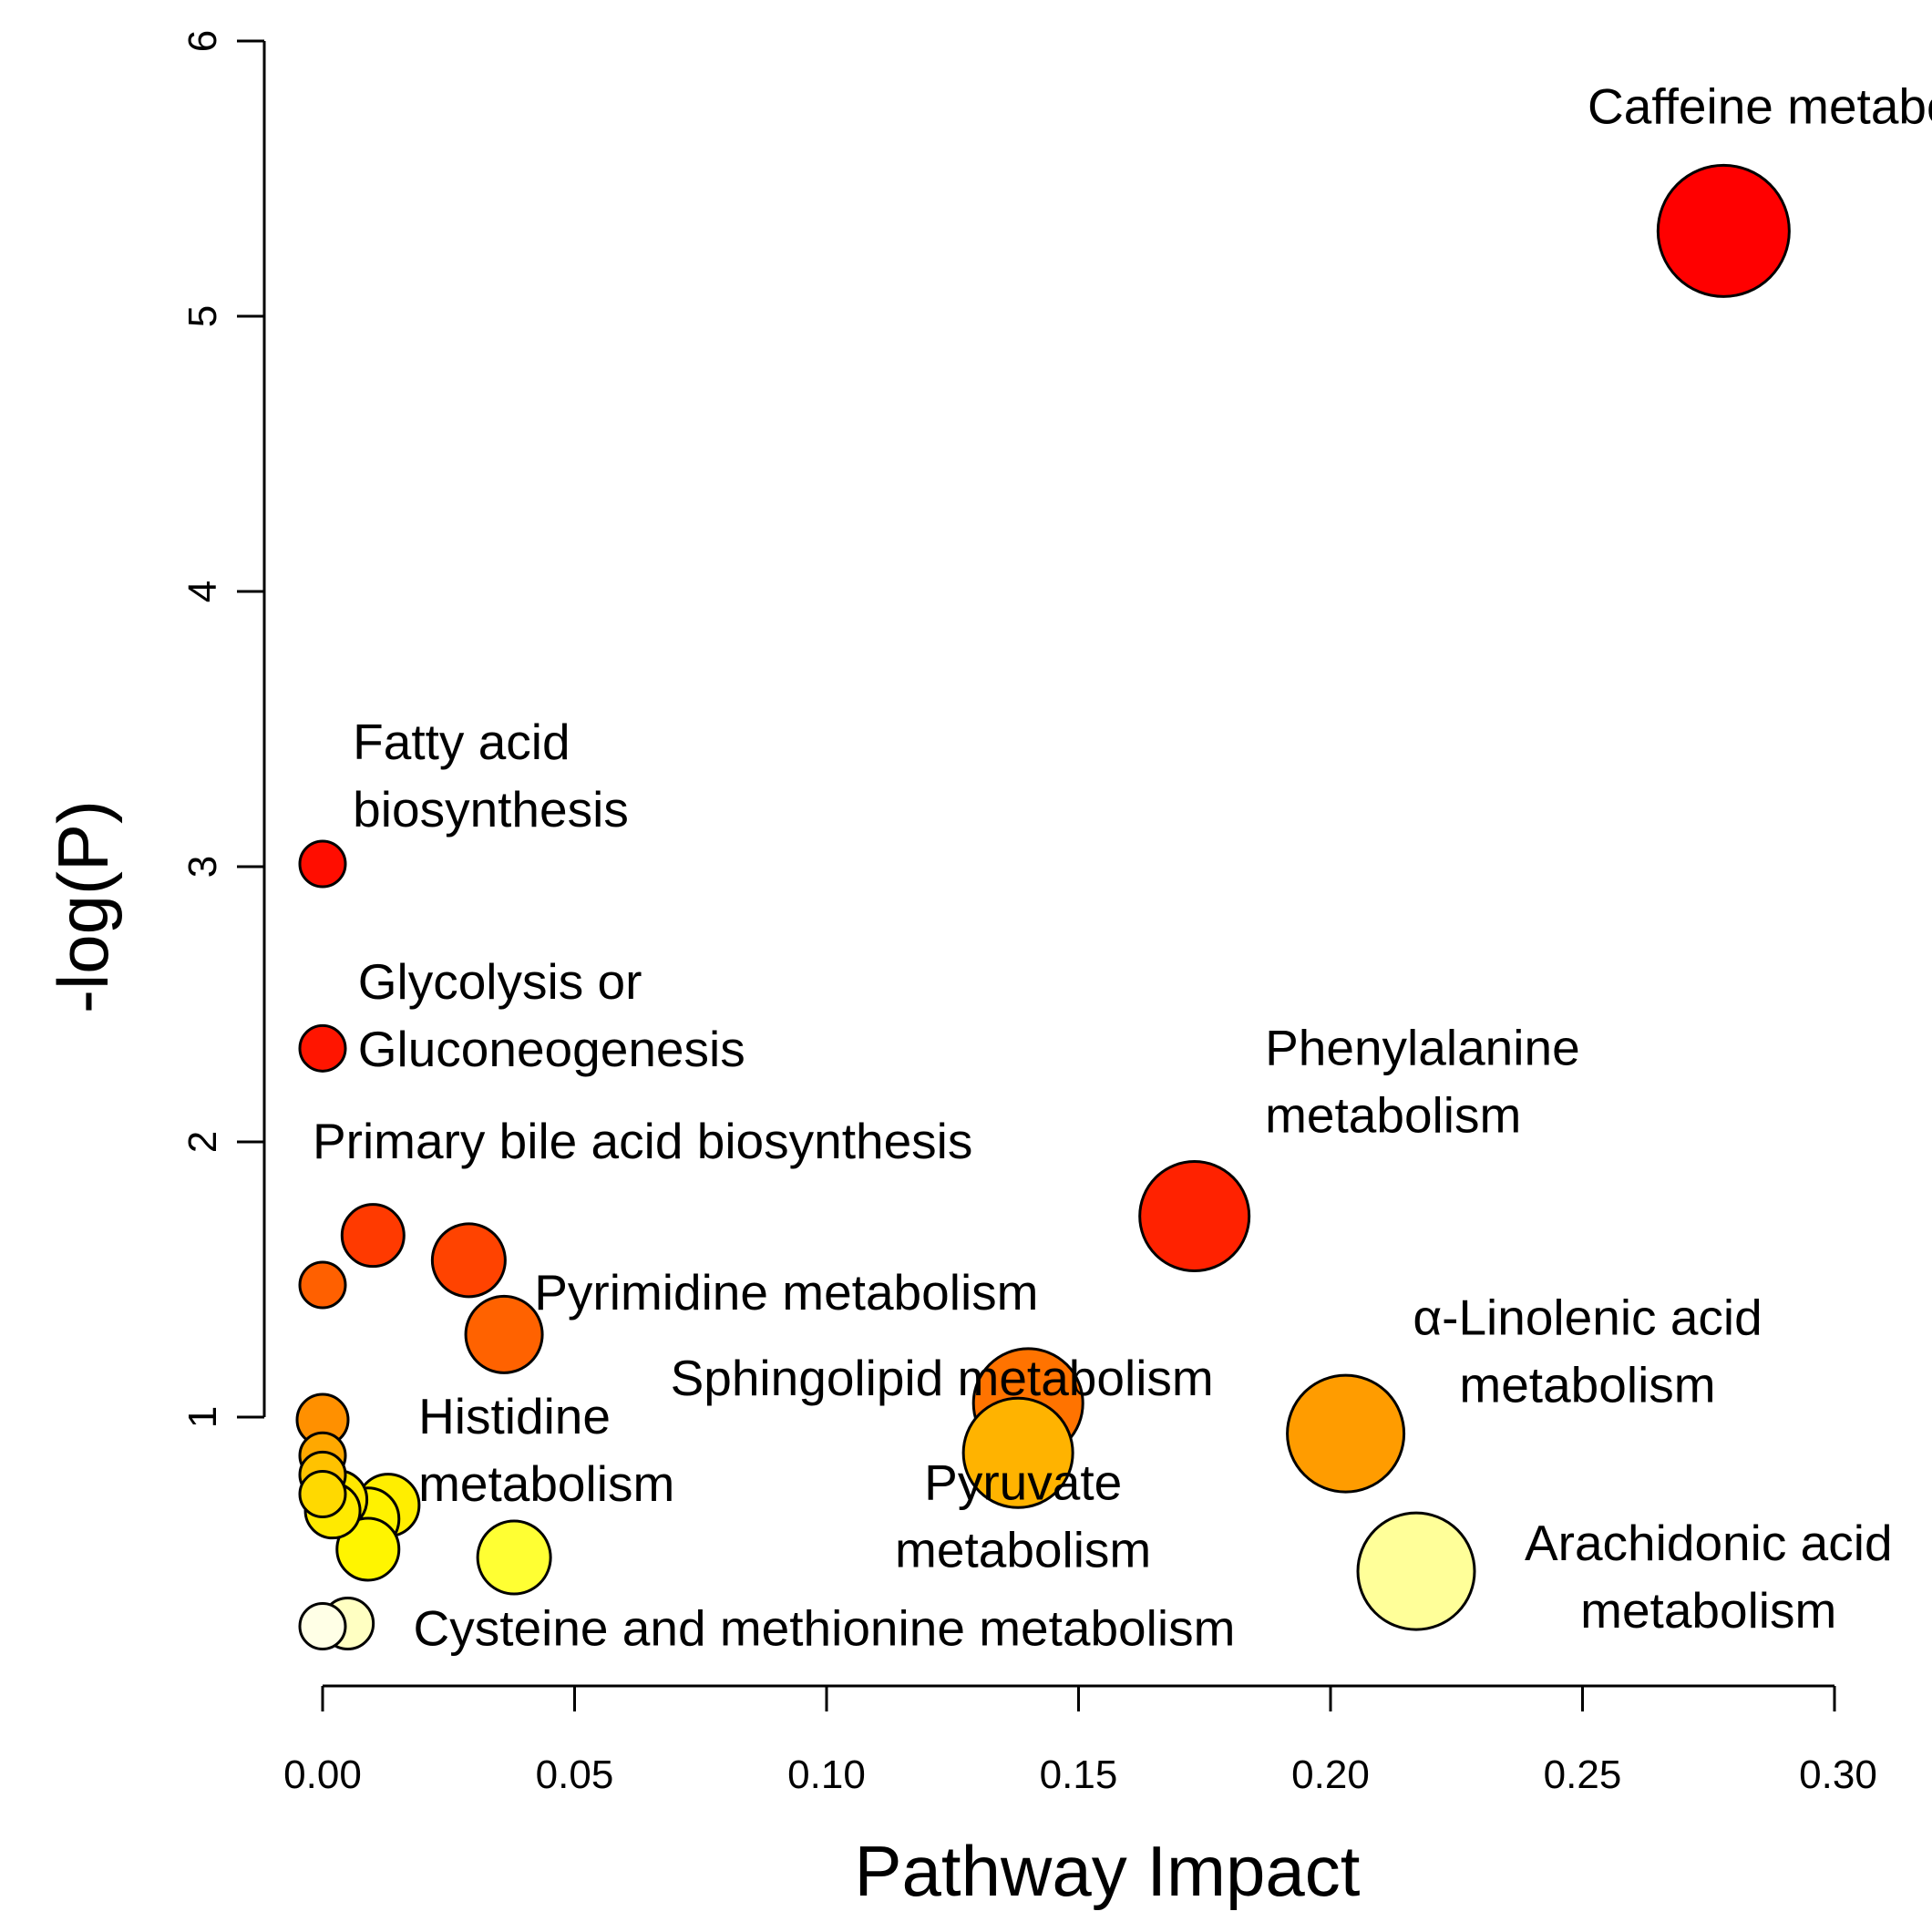 The height and width of the screenshot is (1932, 1932). I want to click on pathway-label: Primary bile acid biosynthesis, so click(642, 1141).